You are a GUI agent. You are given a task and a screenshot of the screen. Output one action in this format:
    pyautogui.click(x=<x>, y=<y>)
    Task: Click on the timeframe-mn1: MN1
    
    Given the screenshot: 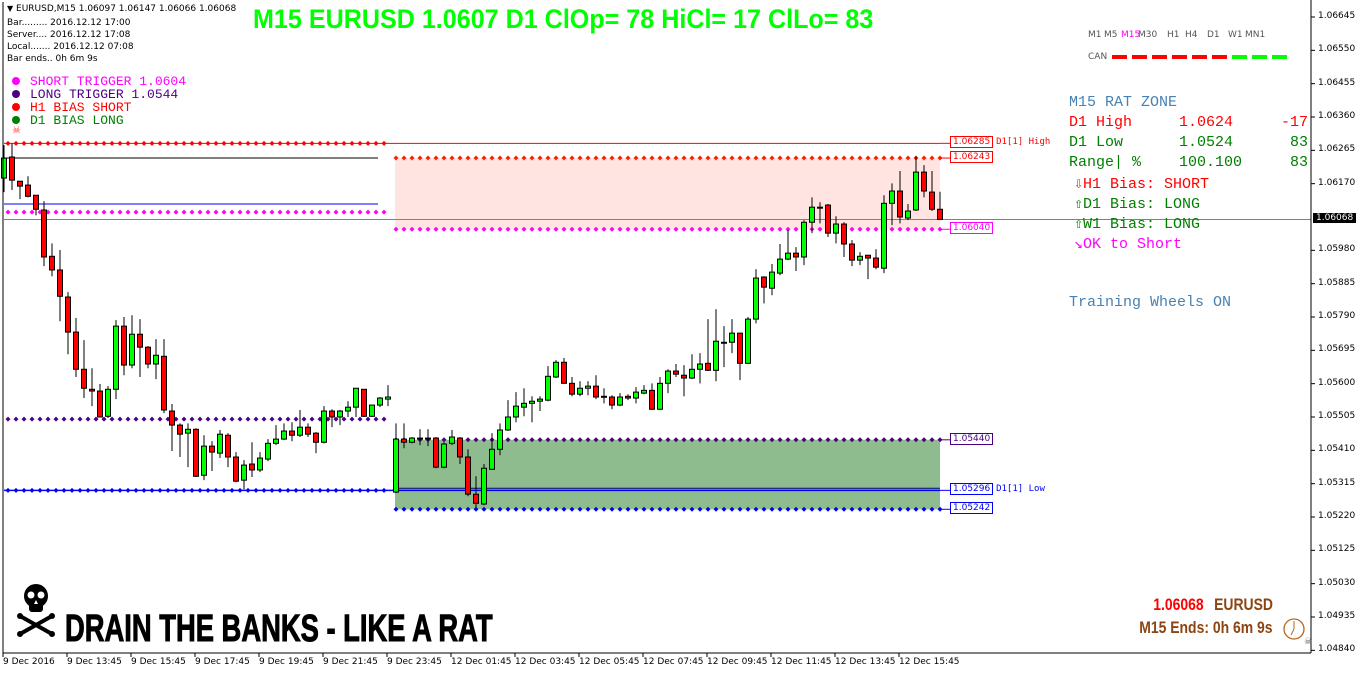 What is the action you would take?
    pyautogui.click(x=1255, y=35)
    